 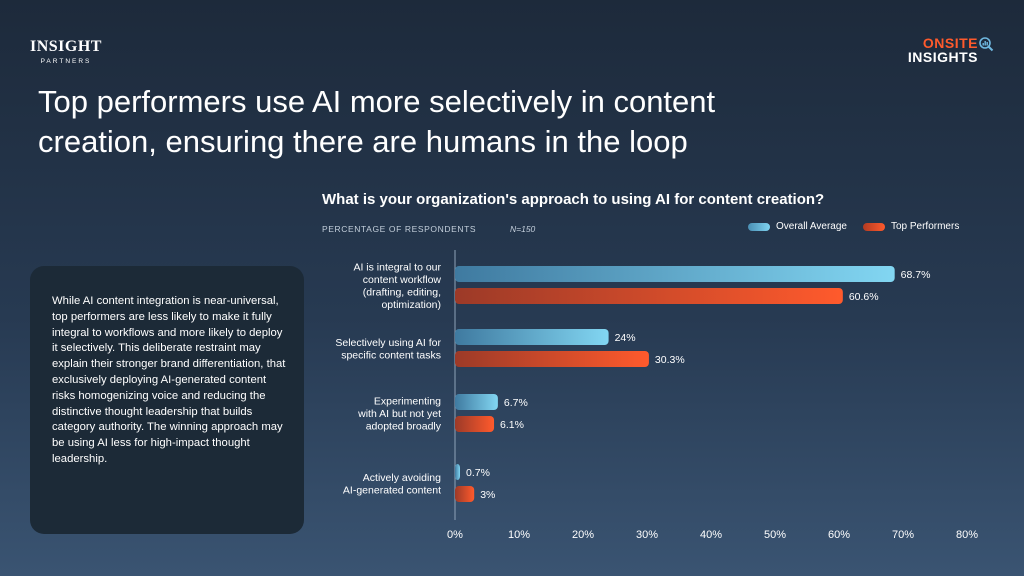 What do you see at coordinates (66, 61) in the screenshot?
I see `logo-left-line2: PARTNERS` at bounding box center [66, 61].